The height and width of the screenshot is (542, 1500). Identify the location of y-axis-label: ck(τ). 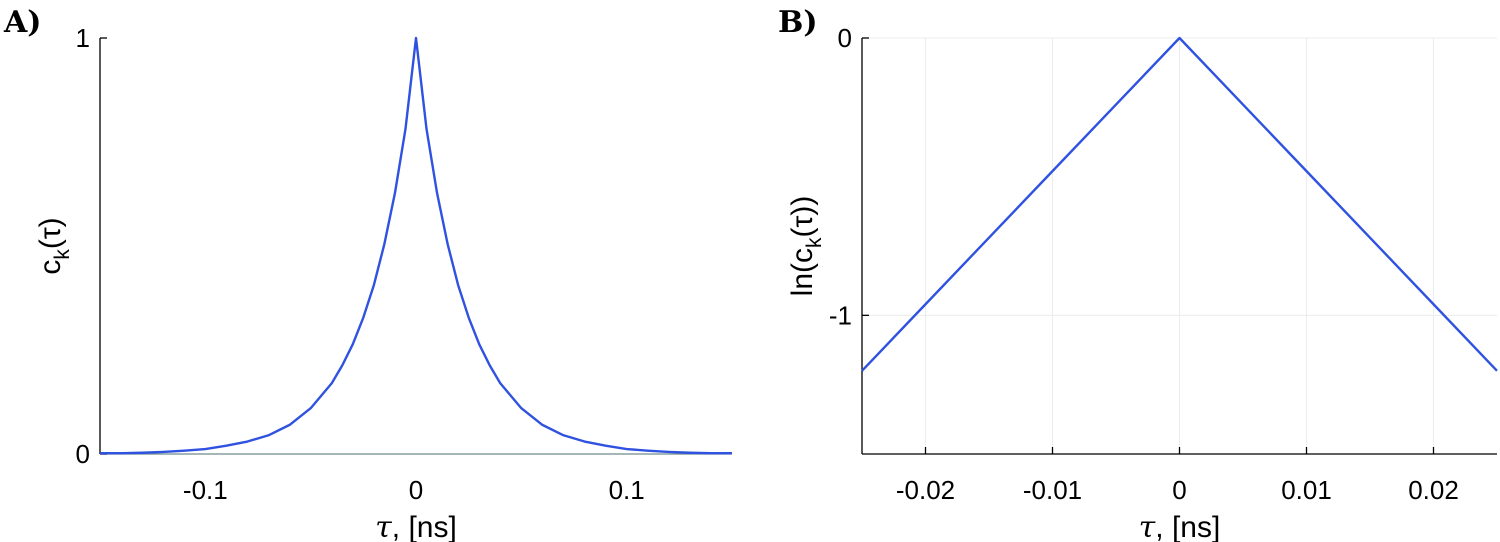
(54, 245).